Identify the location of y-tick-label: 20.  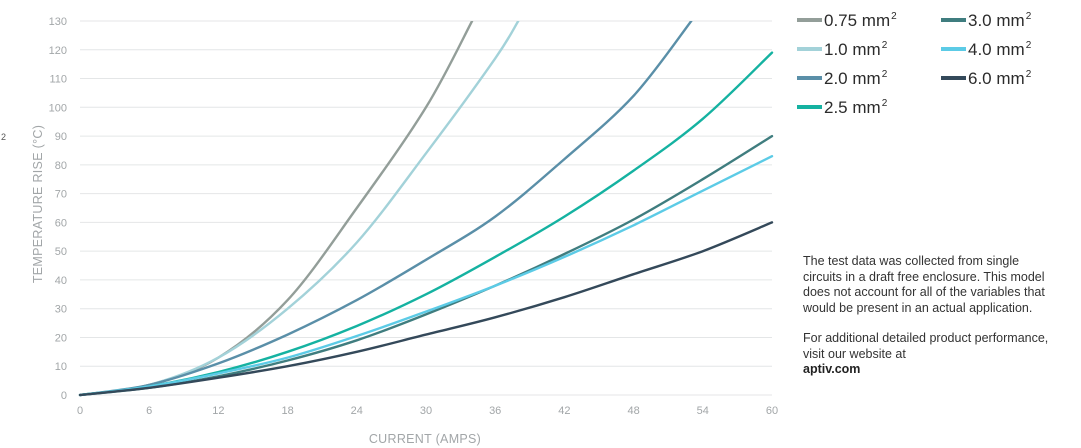
(61, 338).